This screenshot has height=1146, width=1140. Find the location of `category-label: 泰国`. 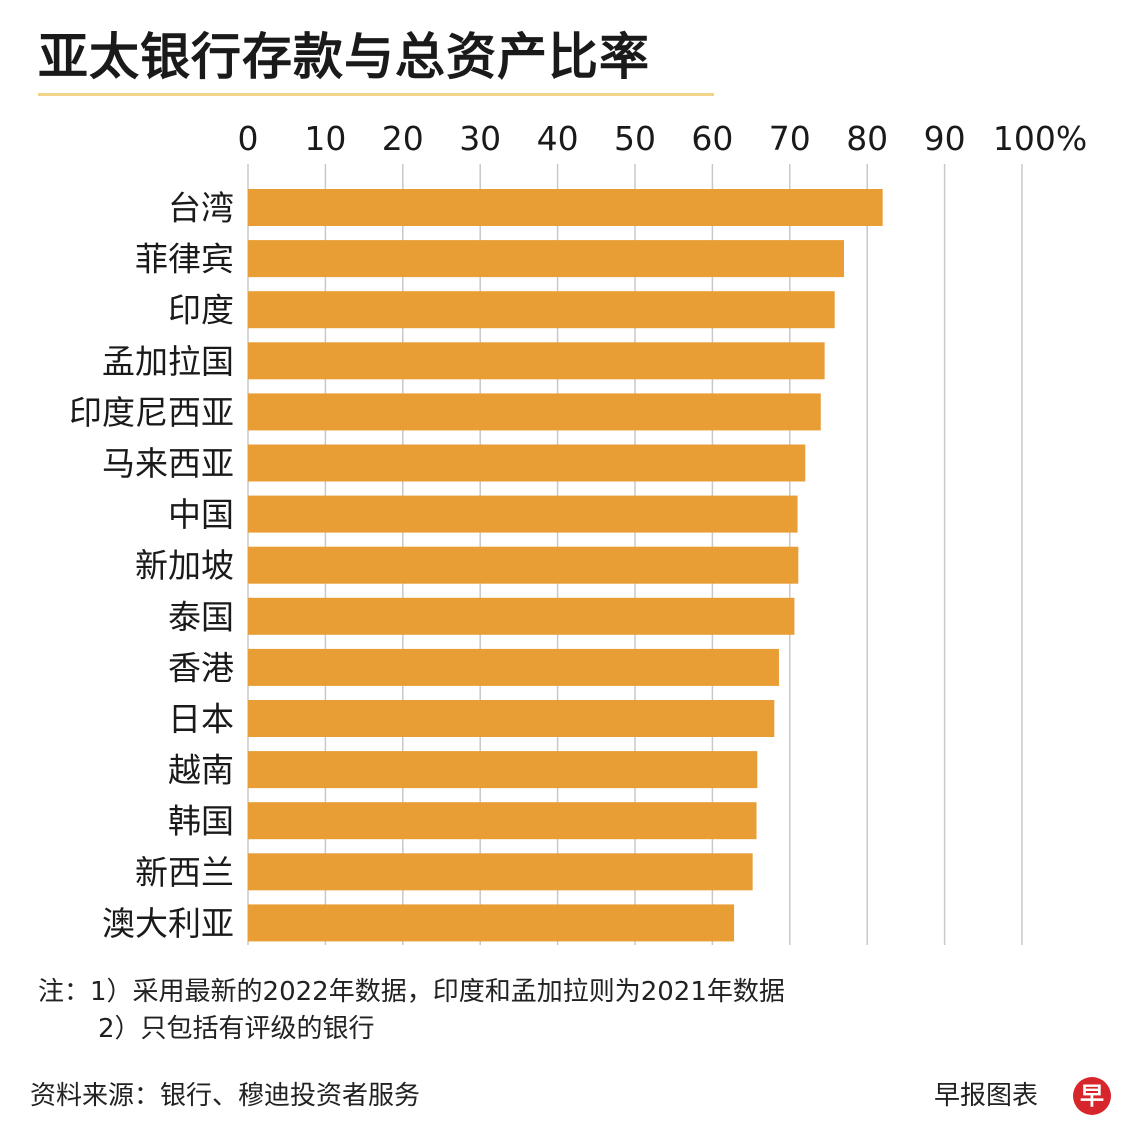

category-label: 泰国 is located at coordinates (201, 616).